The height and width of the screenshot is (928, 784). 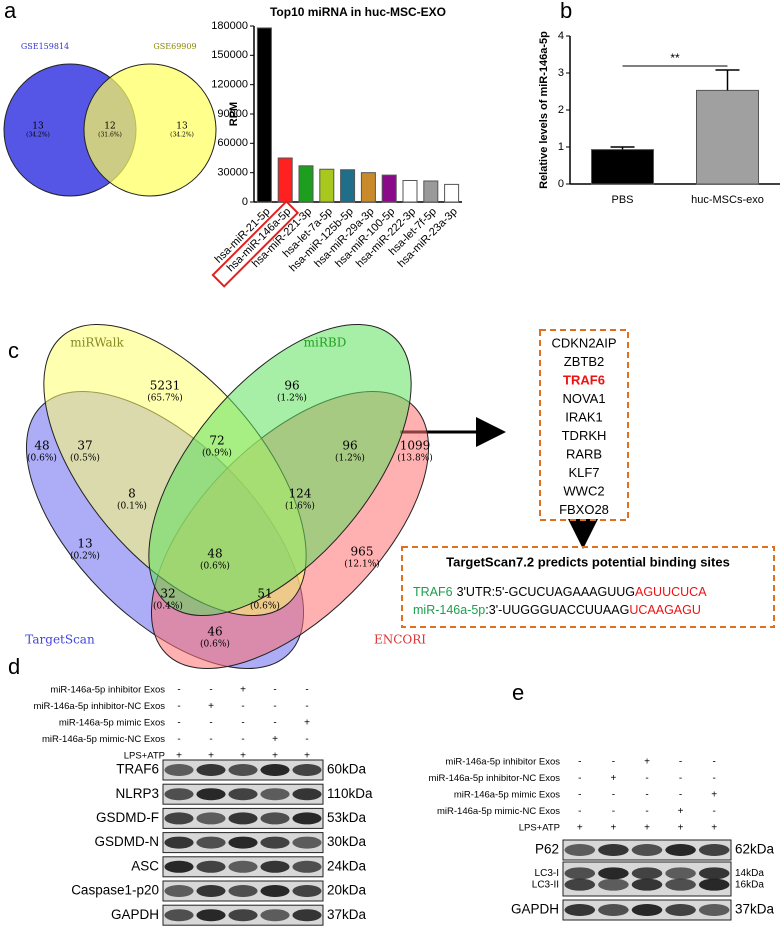 What do you see at coordinates (174, 46) in the screenshot?
I see `set-label: GSE69909` at bounding box center [174, 46].